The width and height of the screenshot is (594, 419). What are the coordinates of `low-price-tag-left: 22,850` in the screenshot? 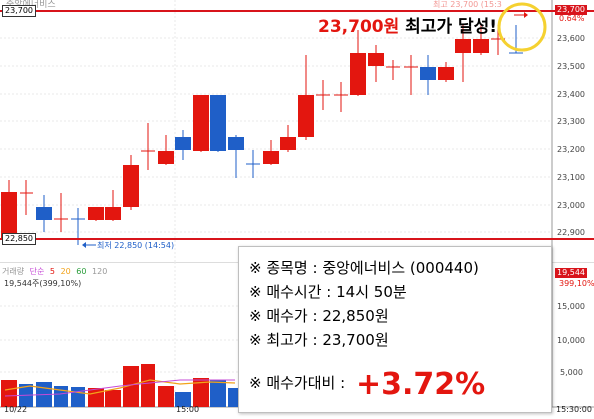 It's located at (19, 239).